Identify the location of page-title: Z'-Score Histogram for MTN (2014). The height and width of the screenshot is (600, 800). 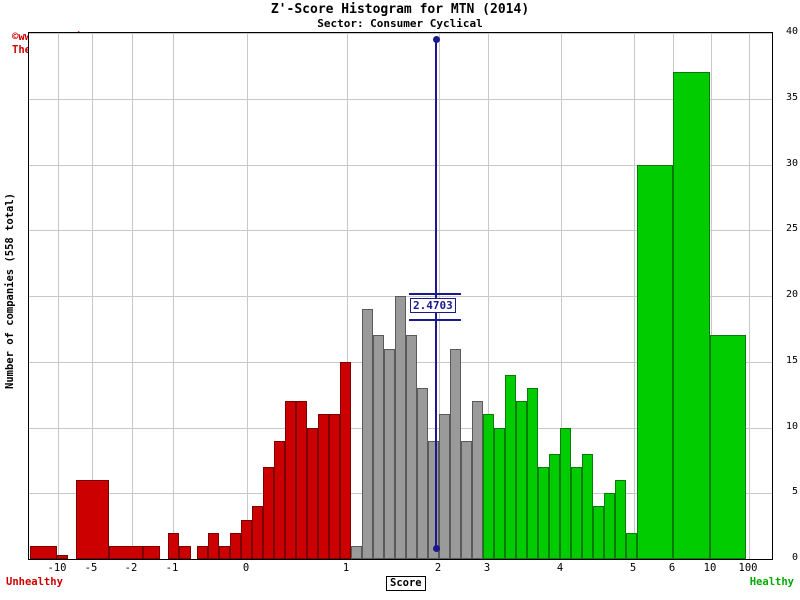
(400, 9).